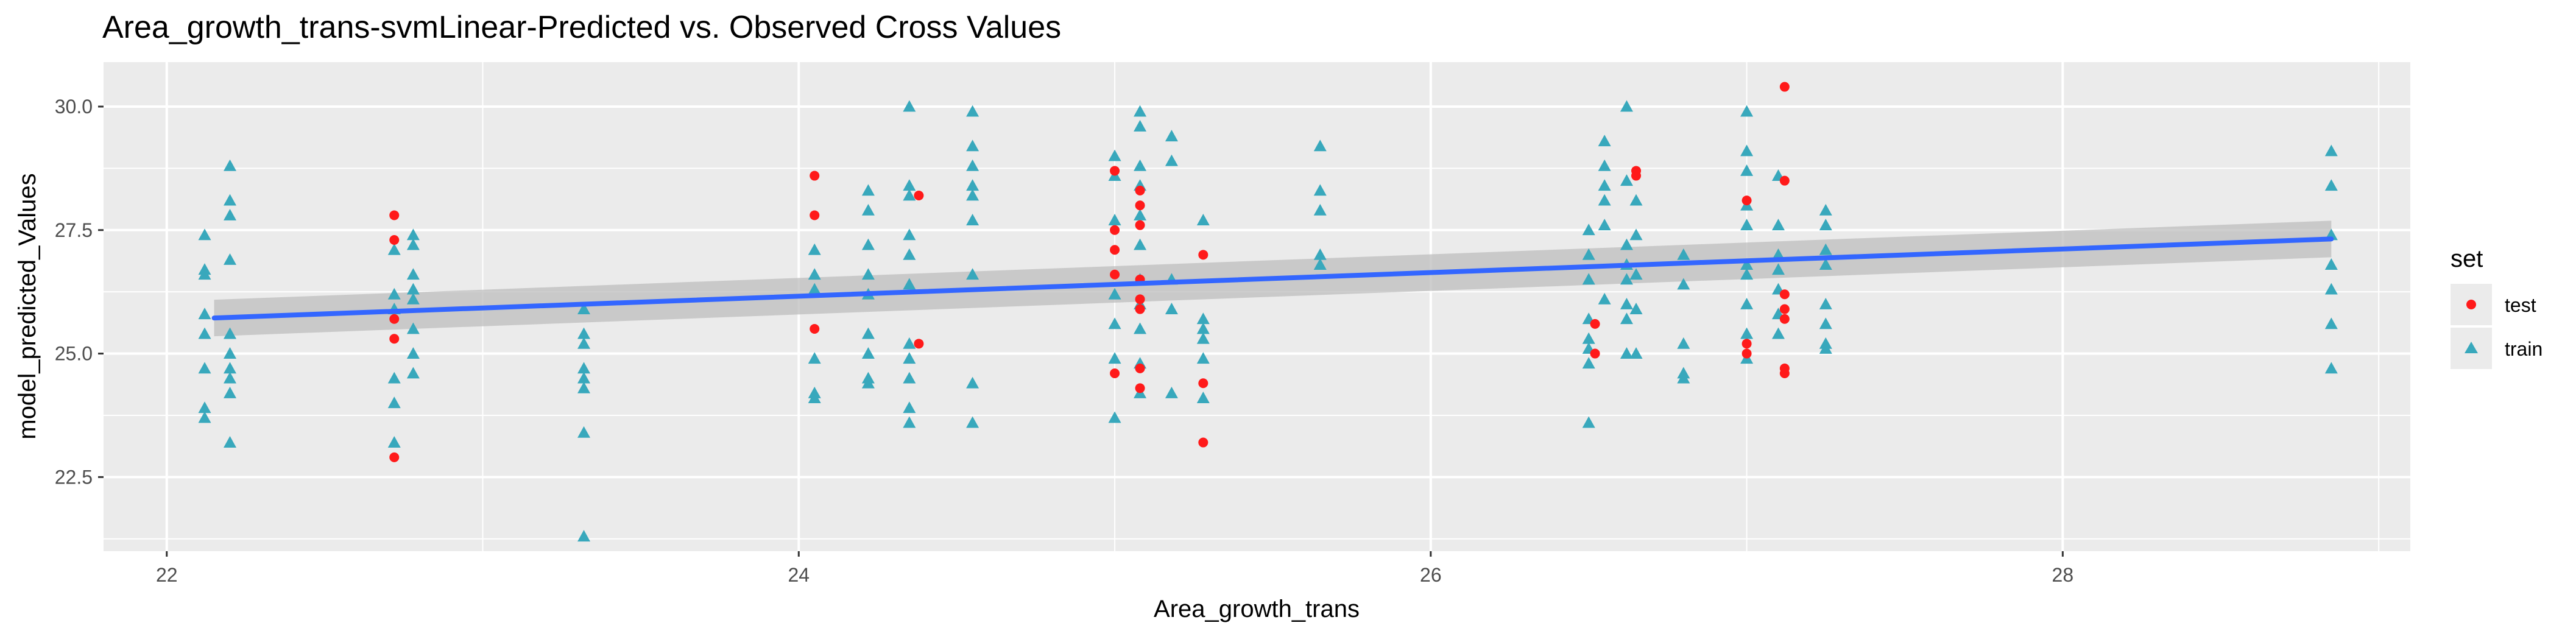  Describe the element at coordinates (1431, 575) in the screenshot. I see `x-tick-label: 26` at that location.